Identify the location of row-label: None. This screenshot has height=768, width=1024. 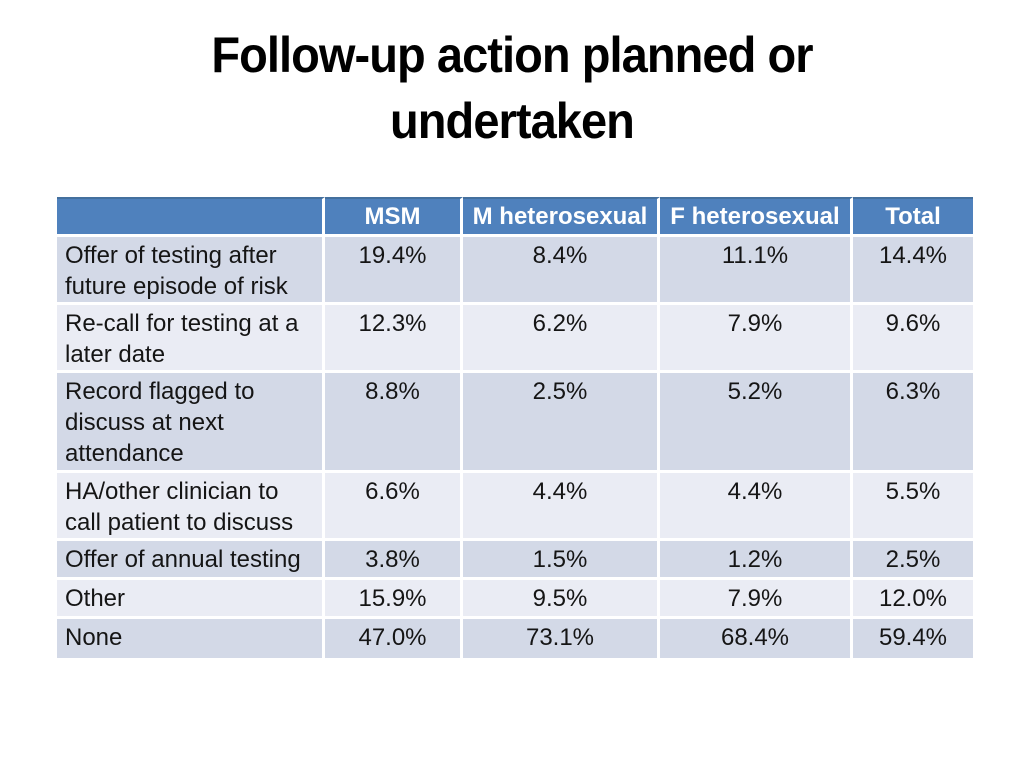
(191, 638).